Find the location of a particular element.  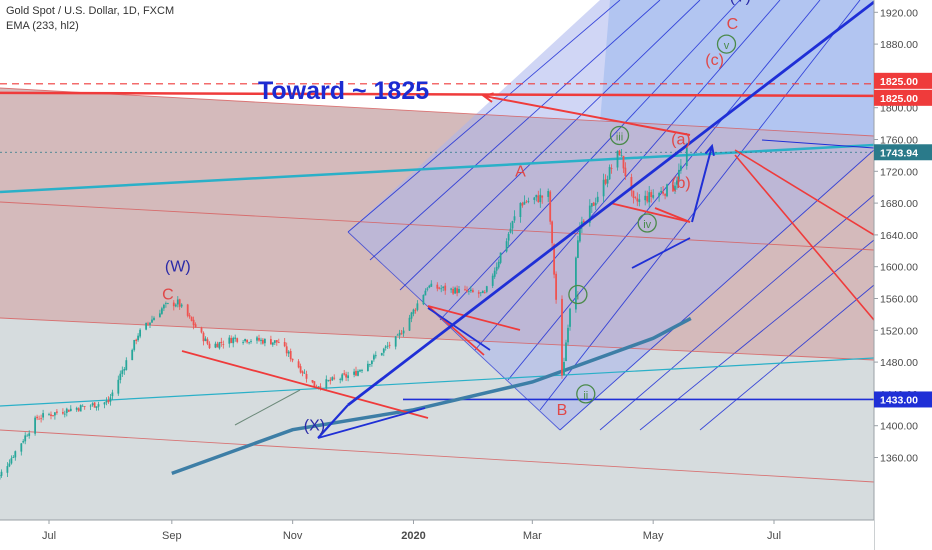

wave-label-ii: ii is located at coordinates (585, 396).